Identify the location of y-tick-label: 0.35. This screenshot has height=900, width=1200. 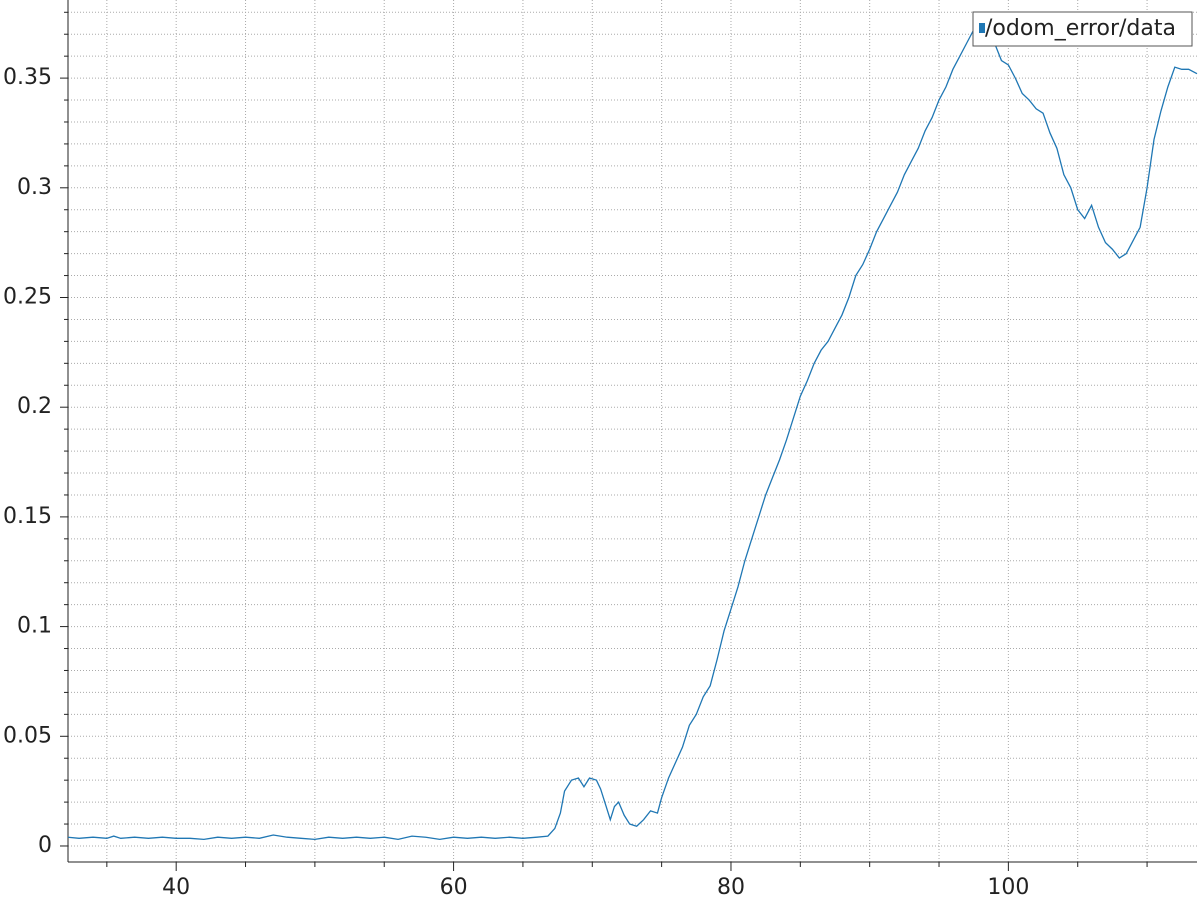
(27, 77).